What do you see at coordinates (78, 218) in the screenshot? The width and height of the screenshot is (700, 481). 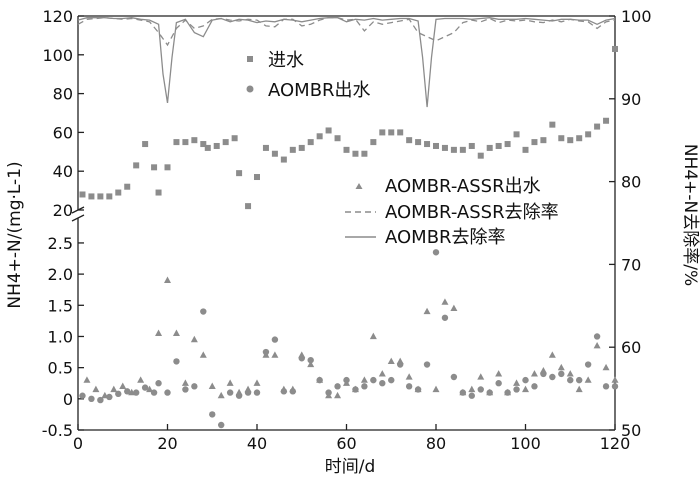 I see `axis-break-mark` at bounding box center [78, 218].